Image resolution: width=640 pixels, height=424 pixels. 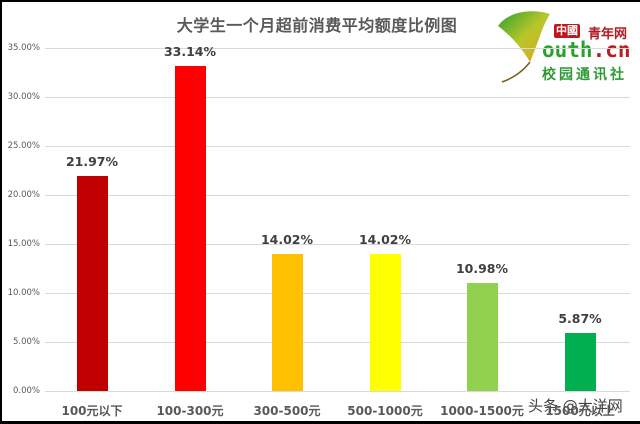 What do you see at coordinates (23, 48) in the screenshot?
I see `y-tick-label: 35.00%` at bounding box center [23, 48].